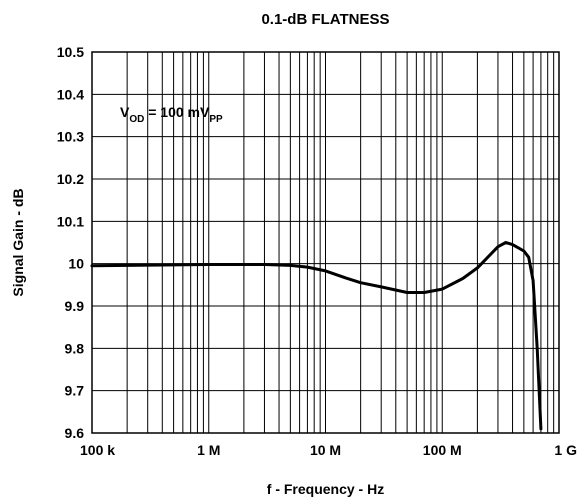 The height and width of the screenshot is (502, 581). I want to click on x-tick-label: 10 M, so click(325, 450).